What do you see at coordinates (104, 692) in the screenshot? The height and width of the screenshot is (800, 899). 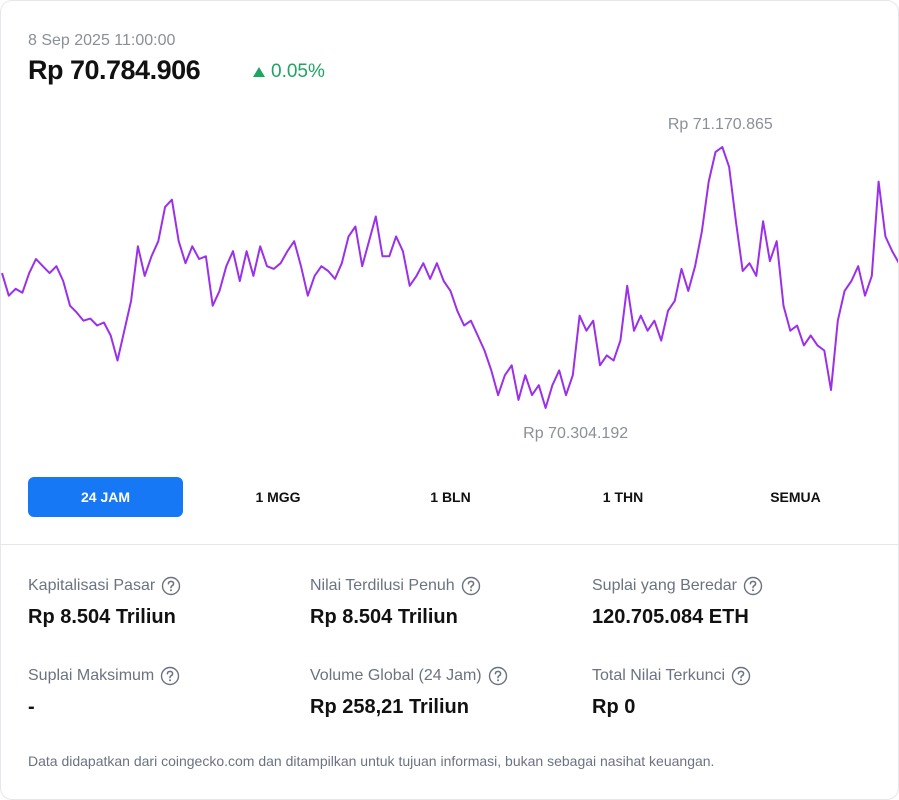 I see `stat: Suplai Maksimum -` at bounding box center [104, 692].